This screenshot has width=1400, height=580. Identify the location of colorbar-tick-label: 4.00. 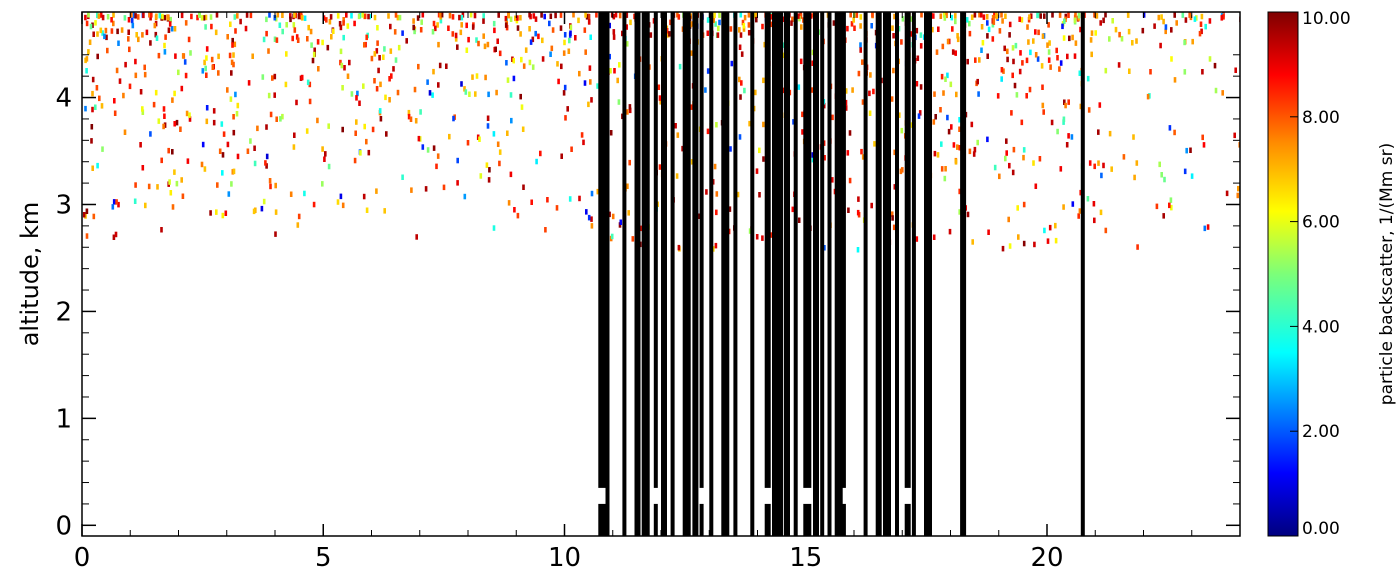
(1321, 327).